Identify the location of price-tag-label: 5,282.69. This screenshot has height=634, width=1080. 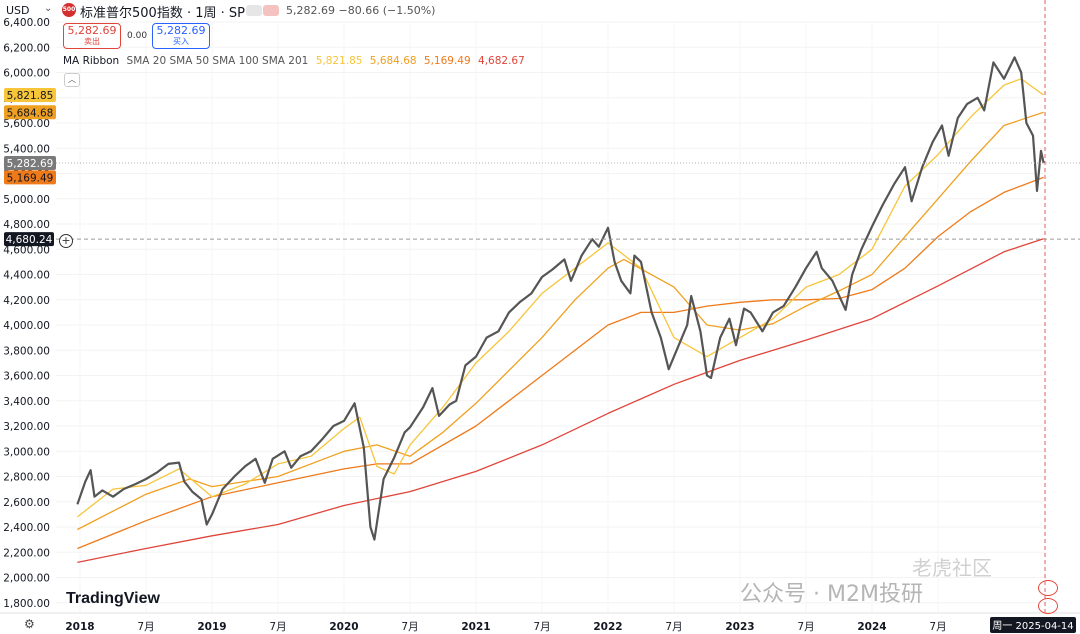
(30, 164).